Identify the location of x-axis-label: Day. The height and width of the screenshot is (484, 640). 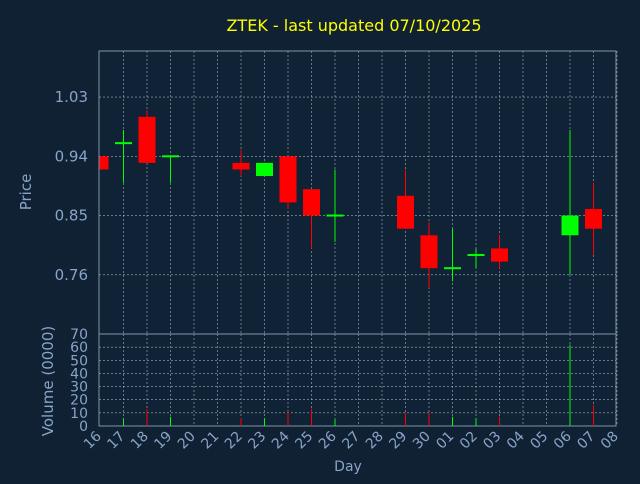
(348, 467).